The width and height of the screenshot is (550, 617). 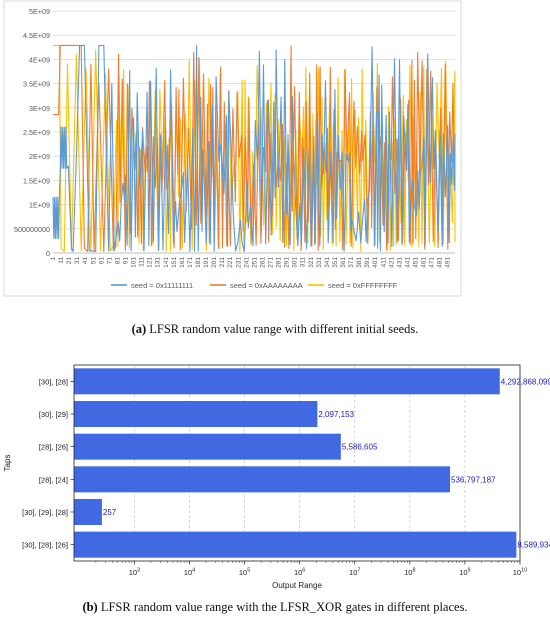 I want to click on x-tick-label: 471, so click(x=432, y=262).